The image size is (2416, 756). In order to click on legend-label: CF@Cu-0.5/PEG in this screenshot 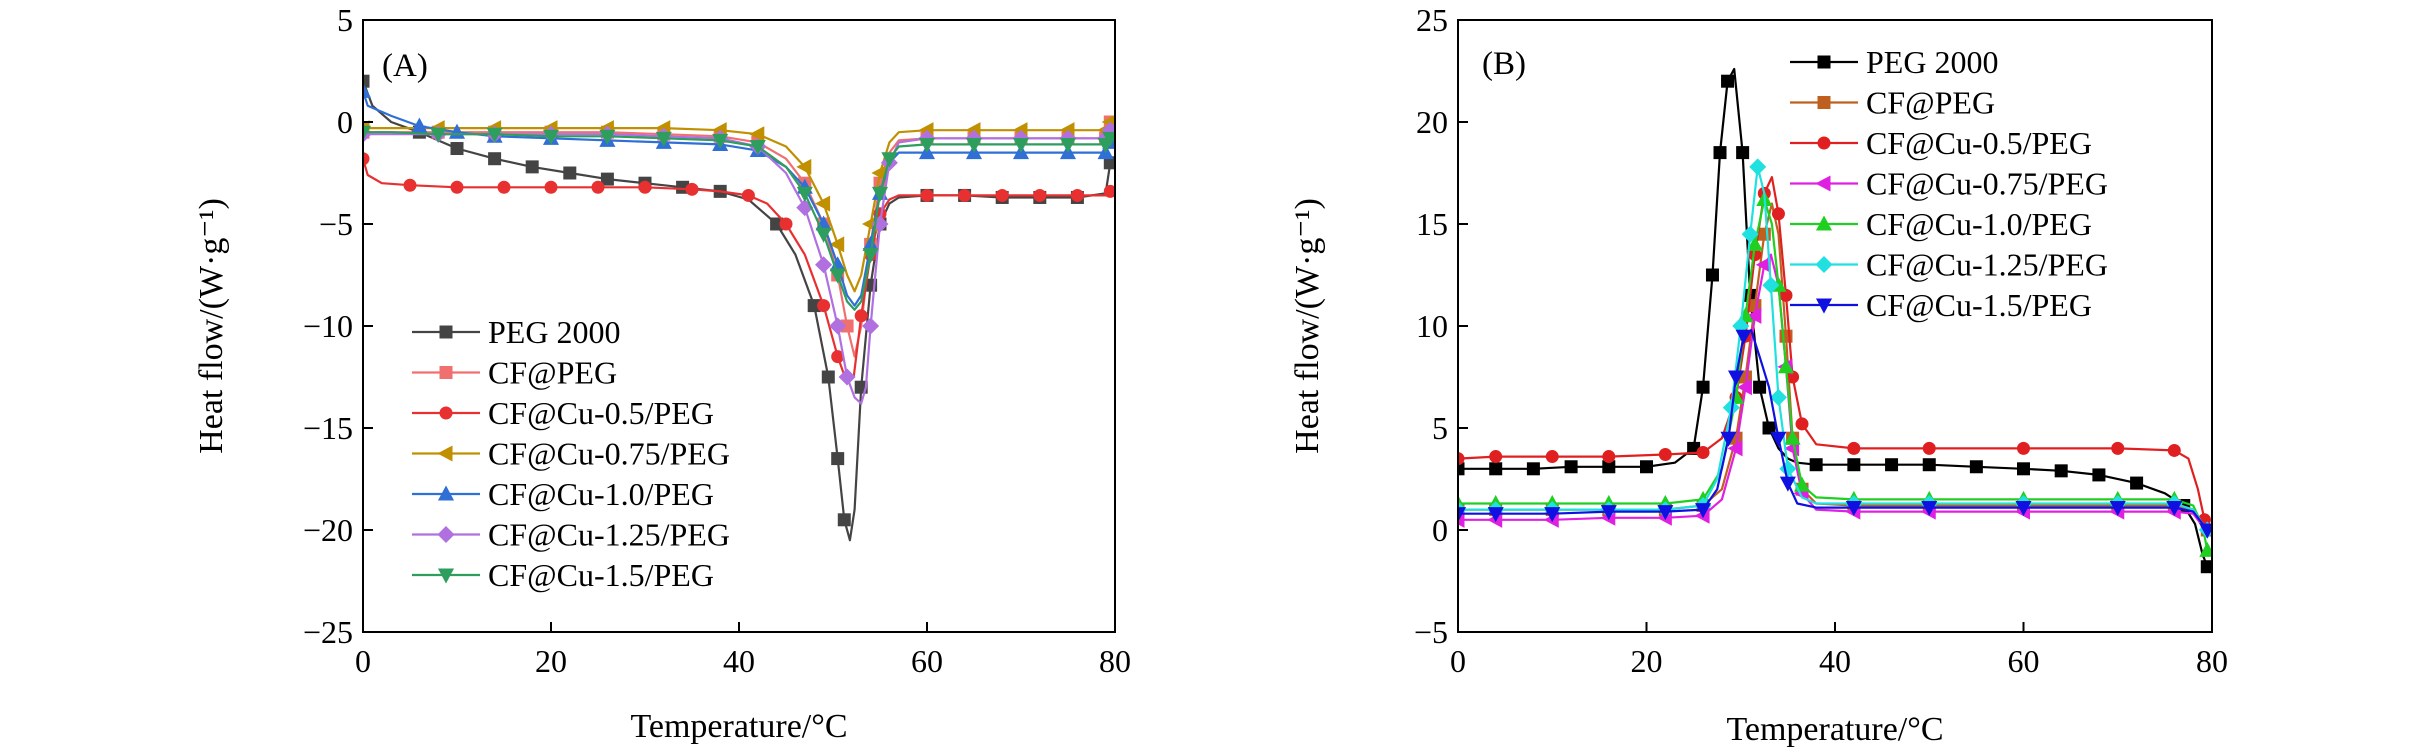, I will do `click(1979, 143)`.